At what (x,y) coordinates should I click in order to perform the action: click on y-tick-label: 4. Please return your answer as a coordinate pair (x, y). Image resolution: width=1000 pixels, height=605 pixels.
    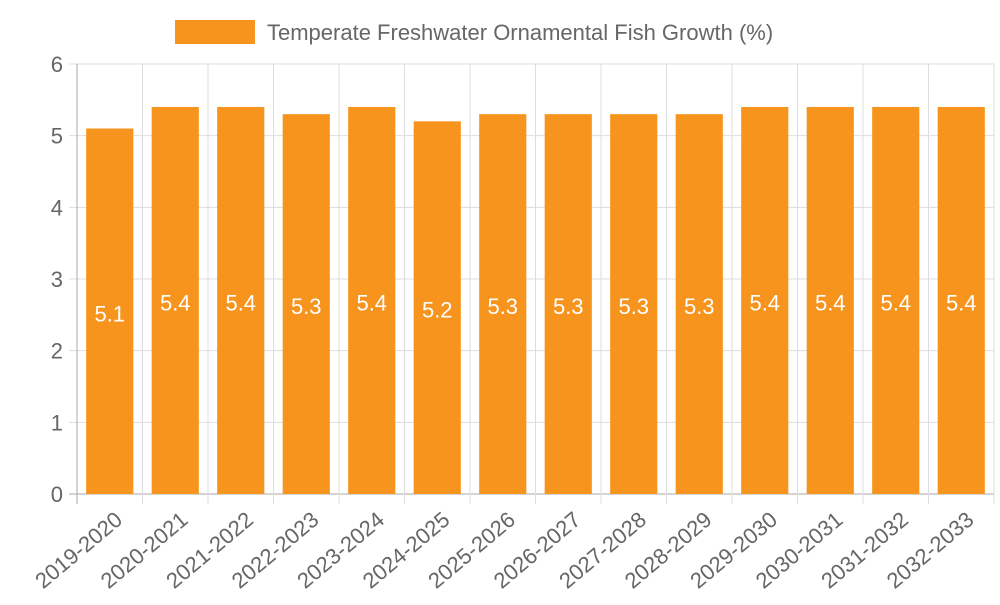
    Looking at the image, I should click on (57, 207).